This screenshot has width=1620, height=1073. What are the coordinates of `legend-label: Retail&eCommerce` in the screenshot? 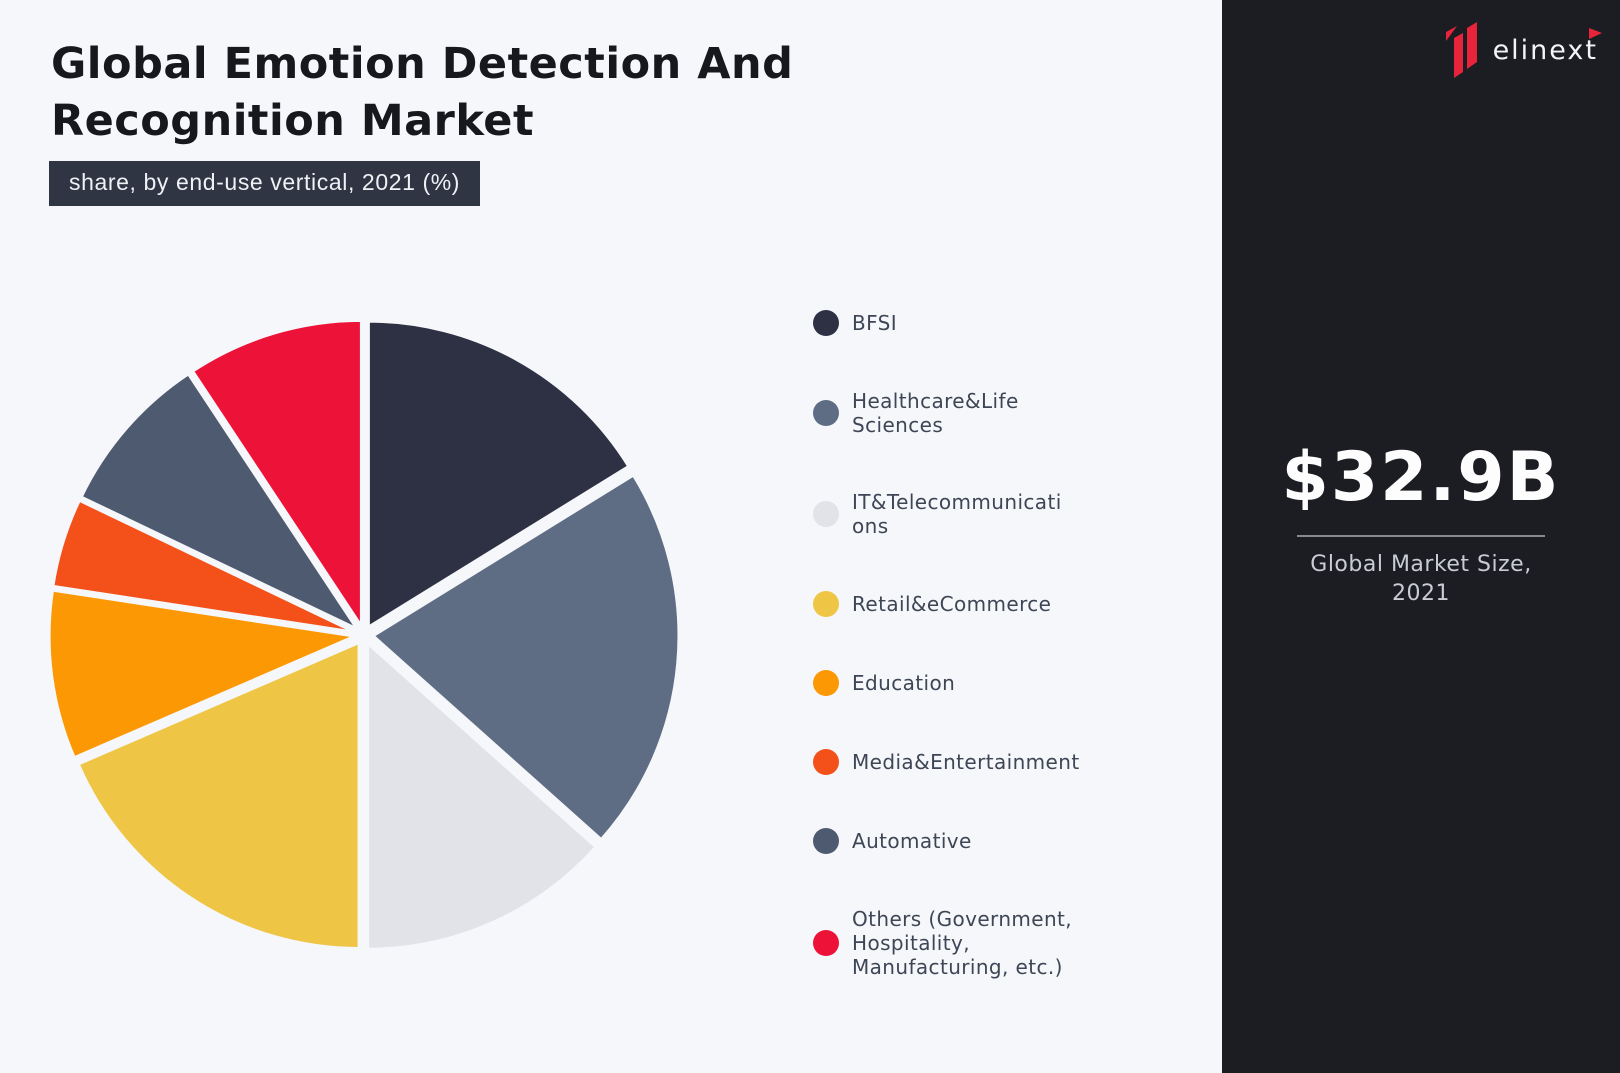 It's located at (952, 604).